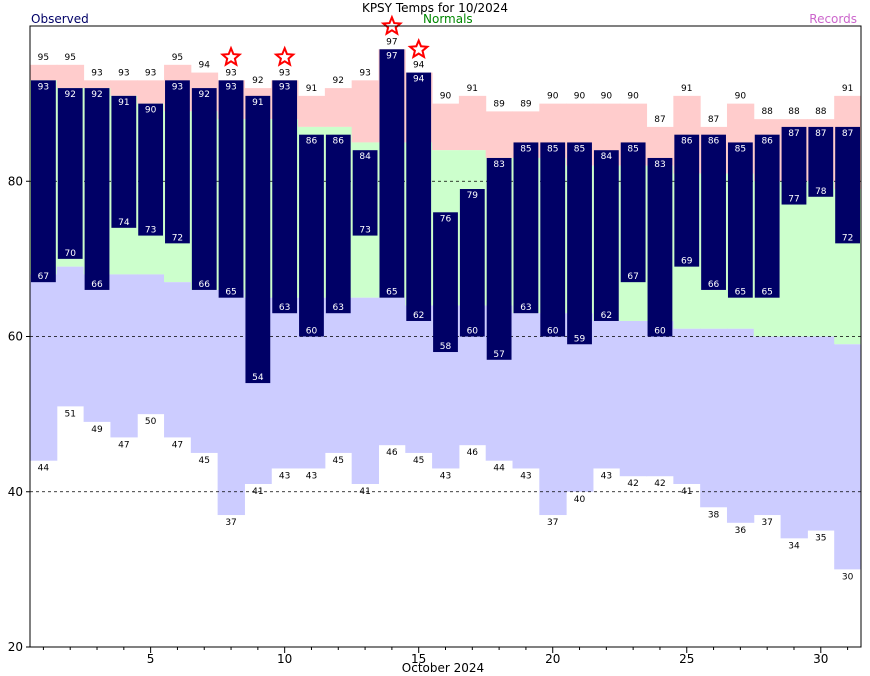 This screenshot has width=870, height=676. I want to click on observed-low-label: 63, so click(284, 308).